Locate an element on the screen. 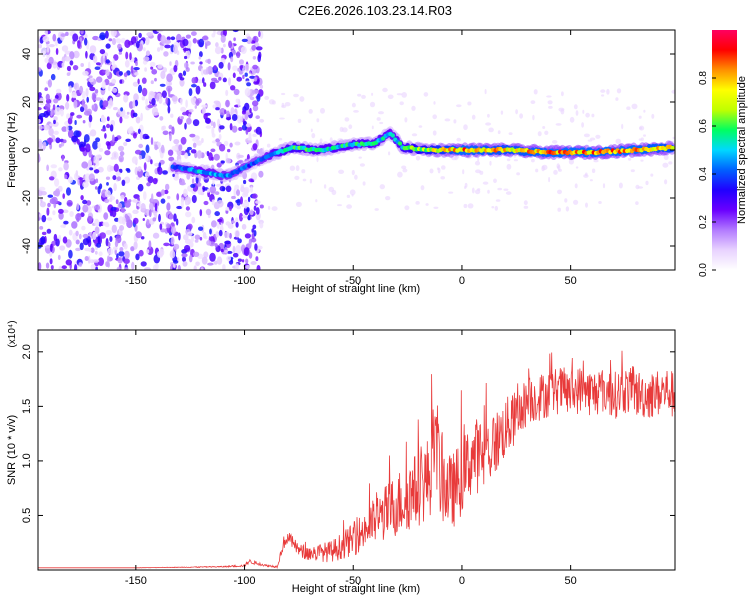 This screenshot has width=750, height=600. colorbar-tick-label: 0.4 is located at coordinates (703, 174).